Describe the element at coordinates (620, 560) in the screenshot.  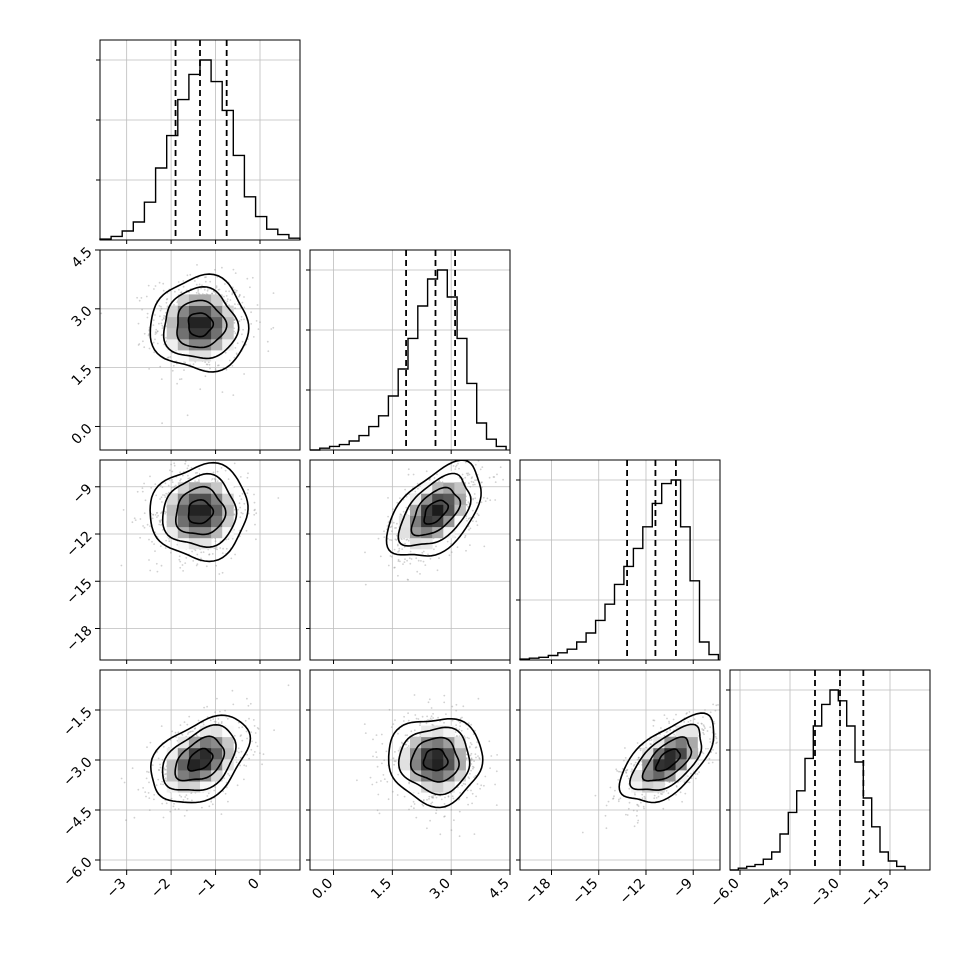
I see `panel-frame` at that location.